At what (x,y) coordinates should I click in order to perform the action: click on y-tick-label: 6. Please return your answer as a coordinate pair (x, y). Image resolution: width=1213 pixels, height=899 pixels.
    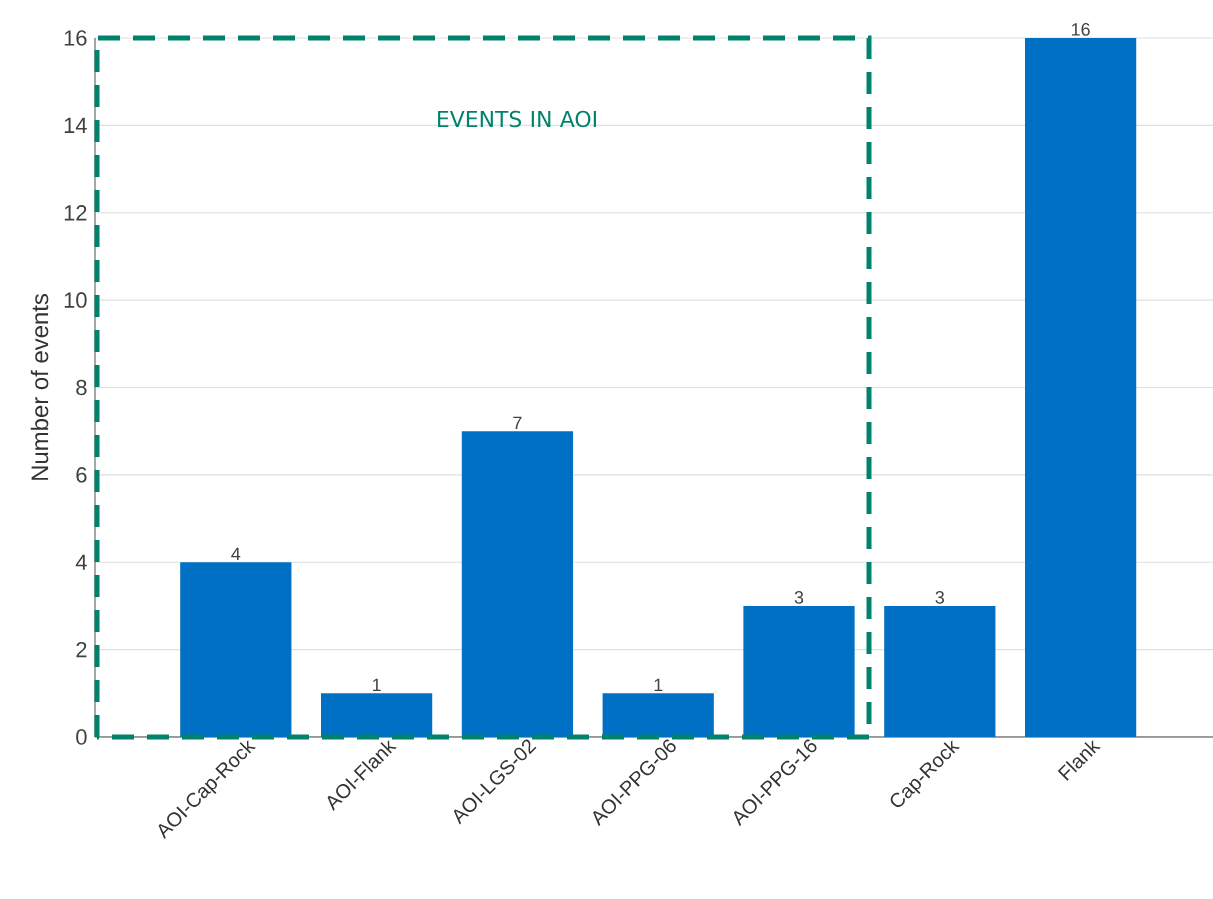
    Looking at the image, I should click on (81, 475).